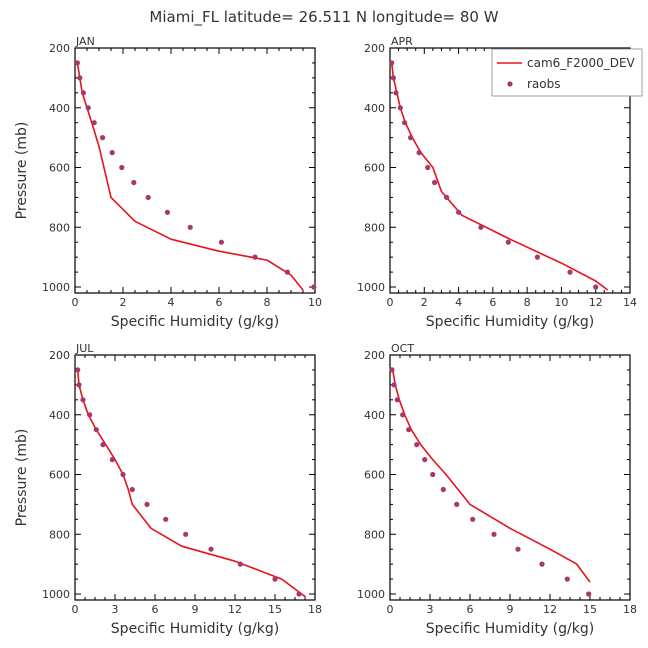  I want to click on x-tick-label: 18, so click(315, 609).